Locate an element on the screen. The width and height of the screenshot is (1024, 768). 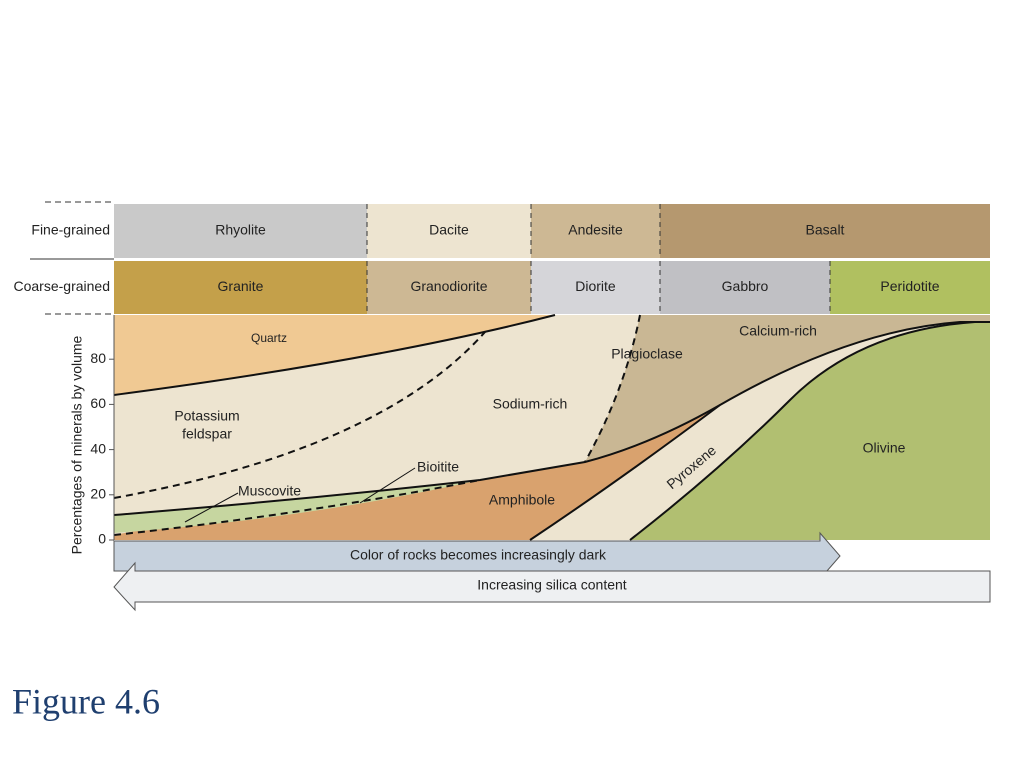
rock-name: Rhyolite is located at coordinates (240, 230).